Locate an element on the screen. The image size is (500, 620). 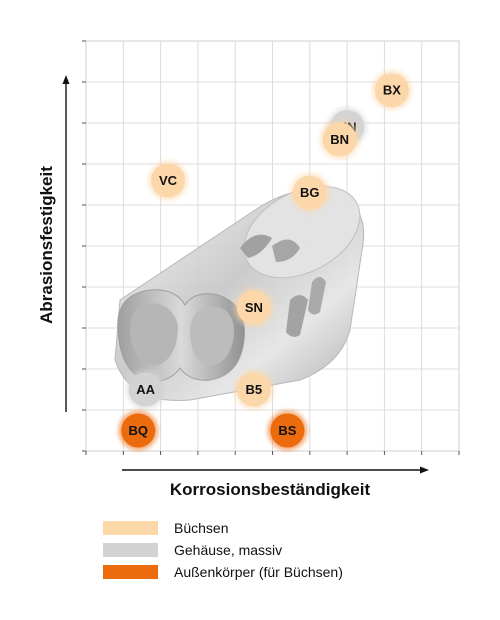
point-label: BG is located at coordinates (310, 192).